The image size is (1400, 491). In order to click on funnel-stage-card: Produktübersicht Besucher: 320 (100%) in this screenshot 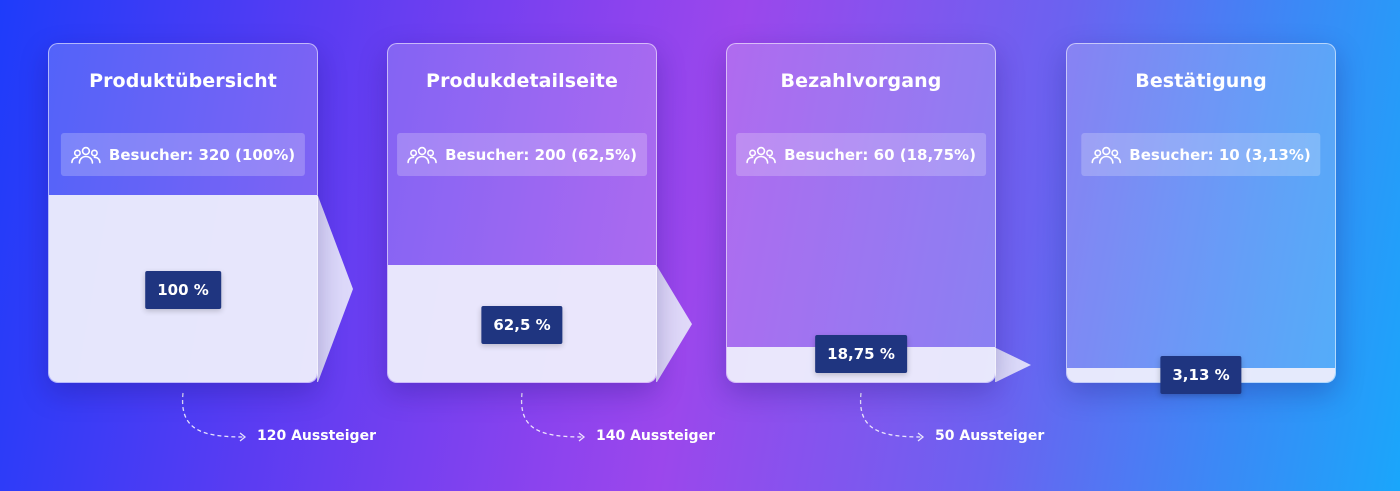, I will do `click(183, 213)`.